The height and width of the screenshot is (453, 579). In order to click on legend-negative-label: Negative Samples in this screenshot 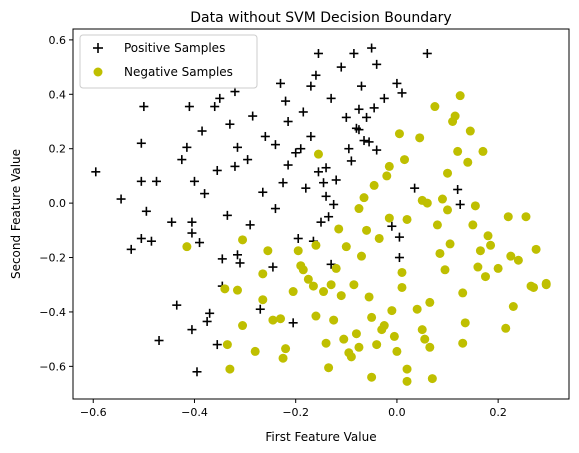, I will do `click(178, 72)`.